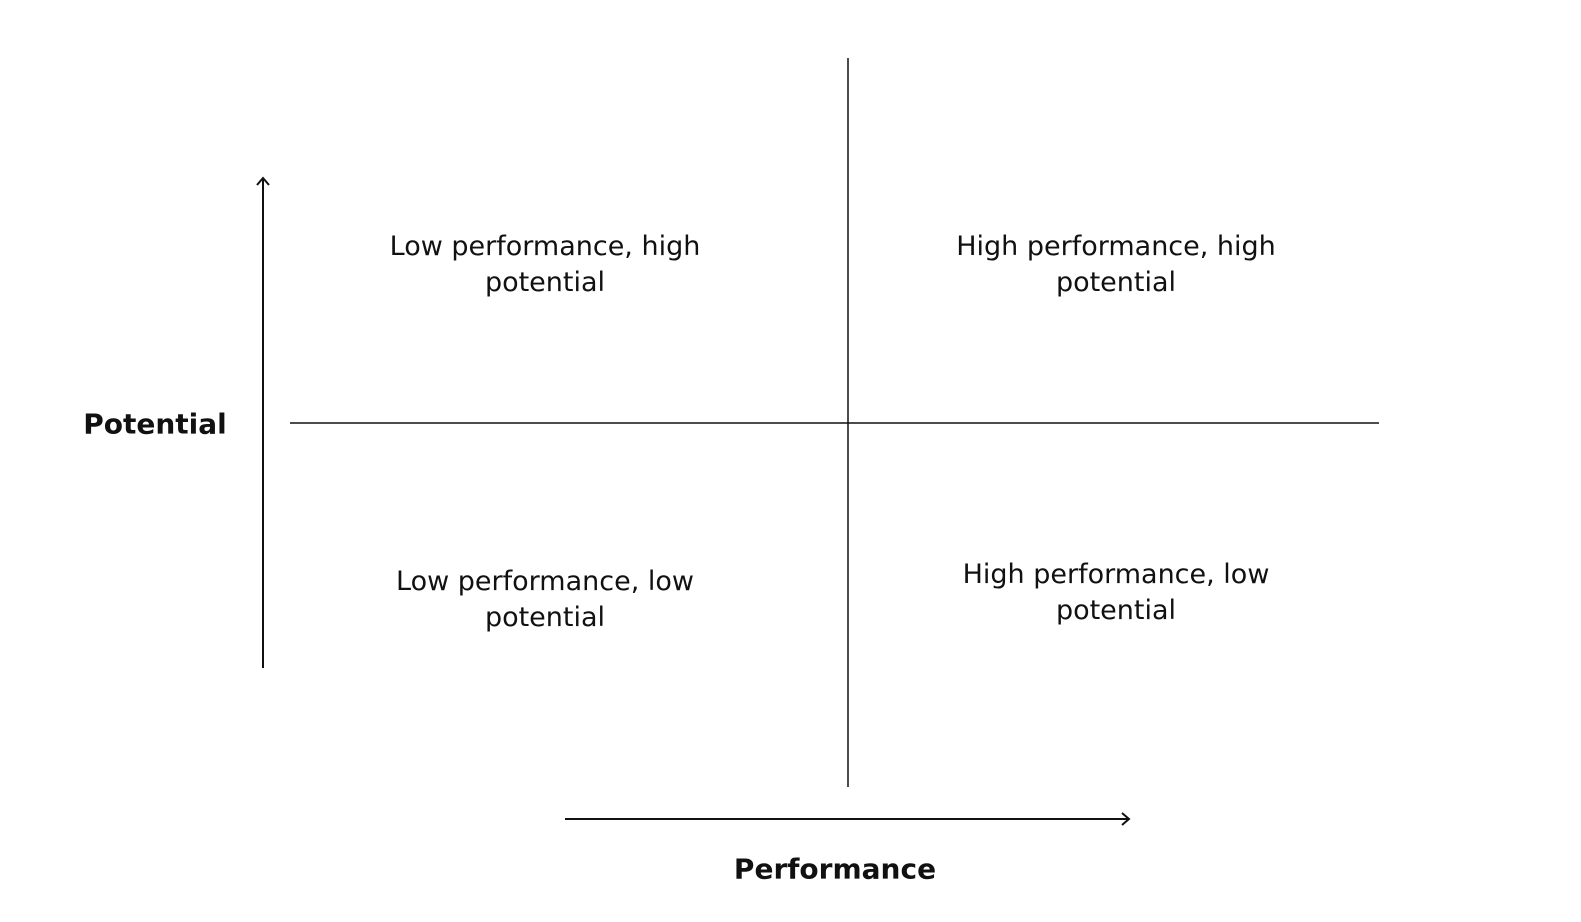 This screenshot has height=922, width=1581. What do you see at coordinates (835, 869) in the screenshot?
I see `x-axis-label: Performance` at bounding box center [835, 869].